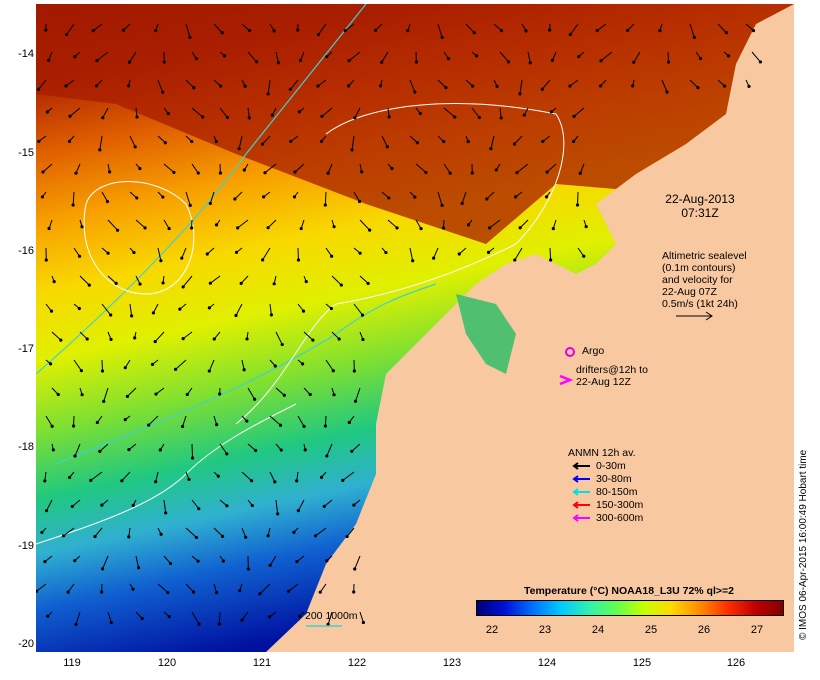  Describe the element at coordinates (593, 351) in the screenshot. I see `argo-label: Argo` at that location.